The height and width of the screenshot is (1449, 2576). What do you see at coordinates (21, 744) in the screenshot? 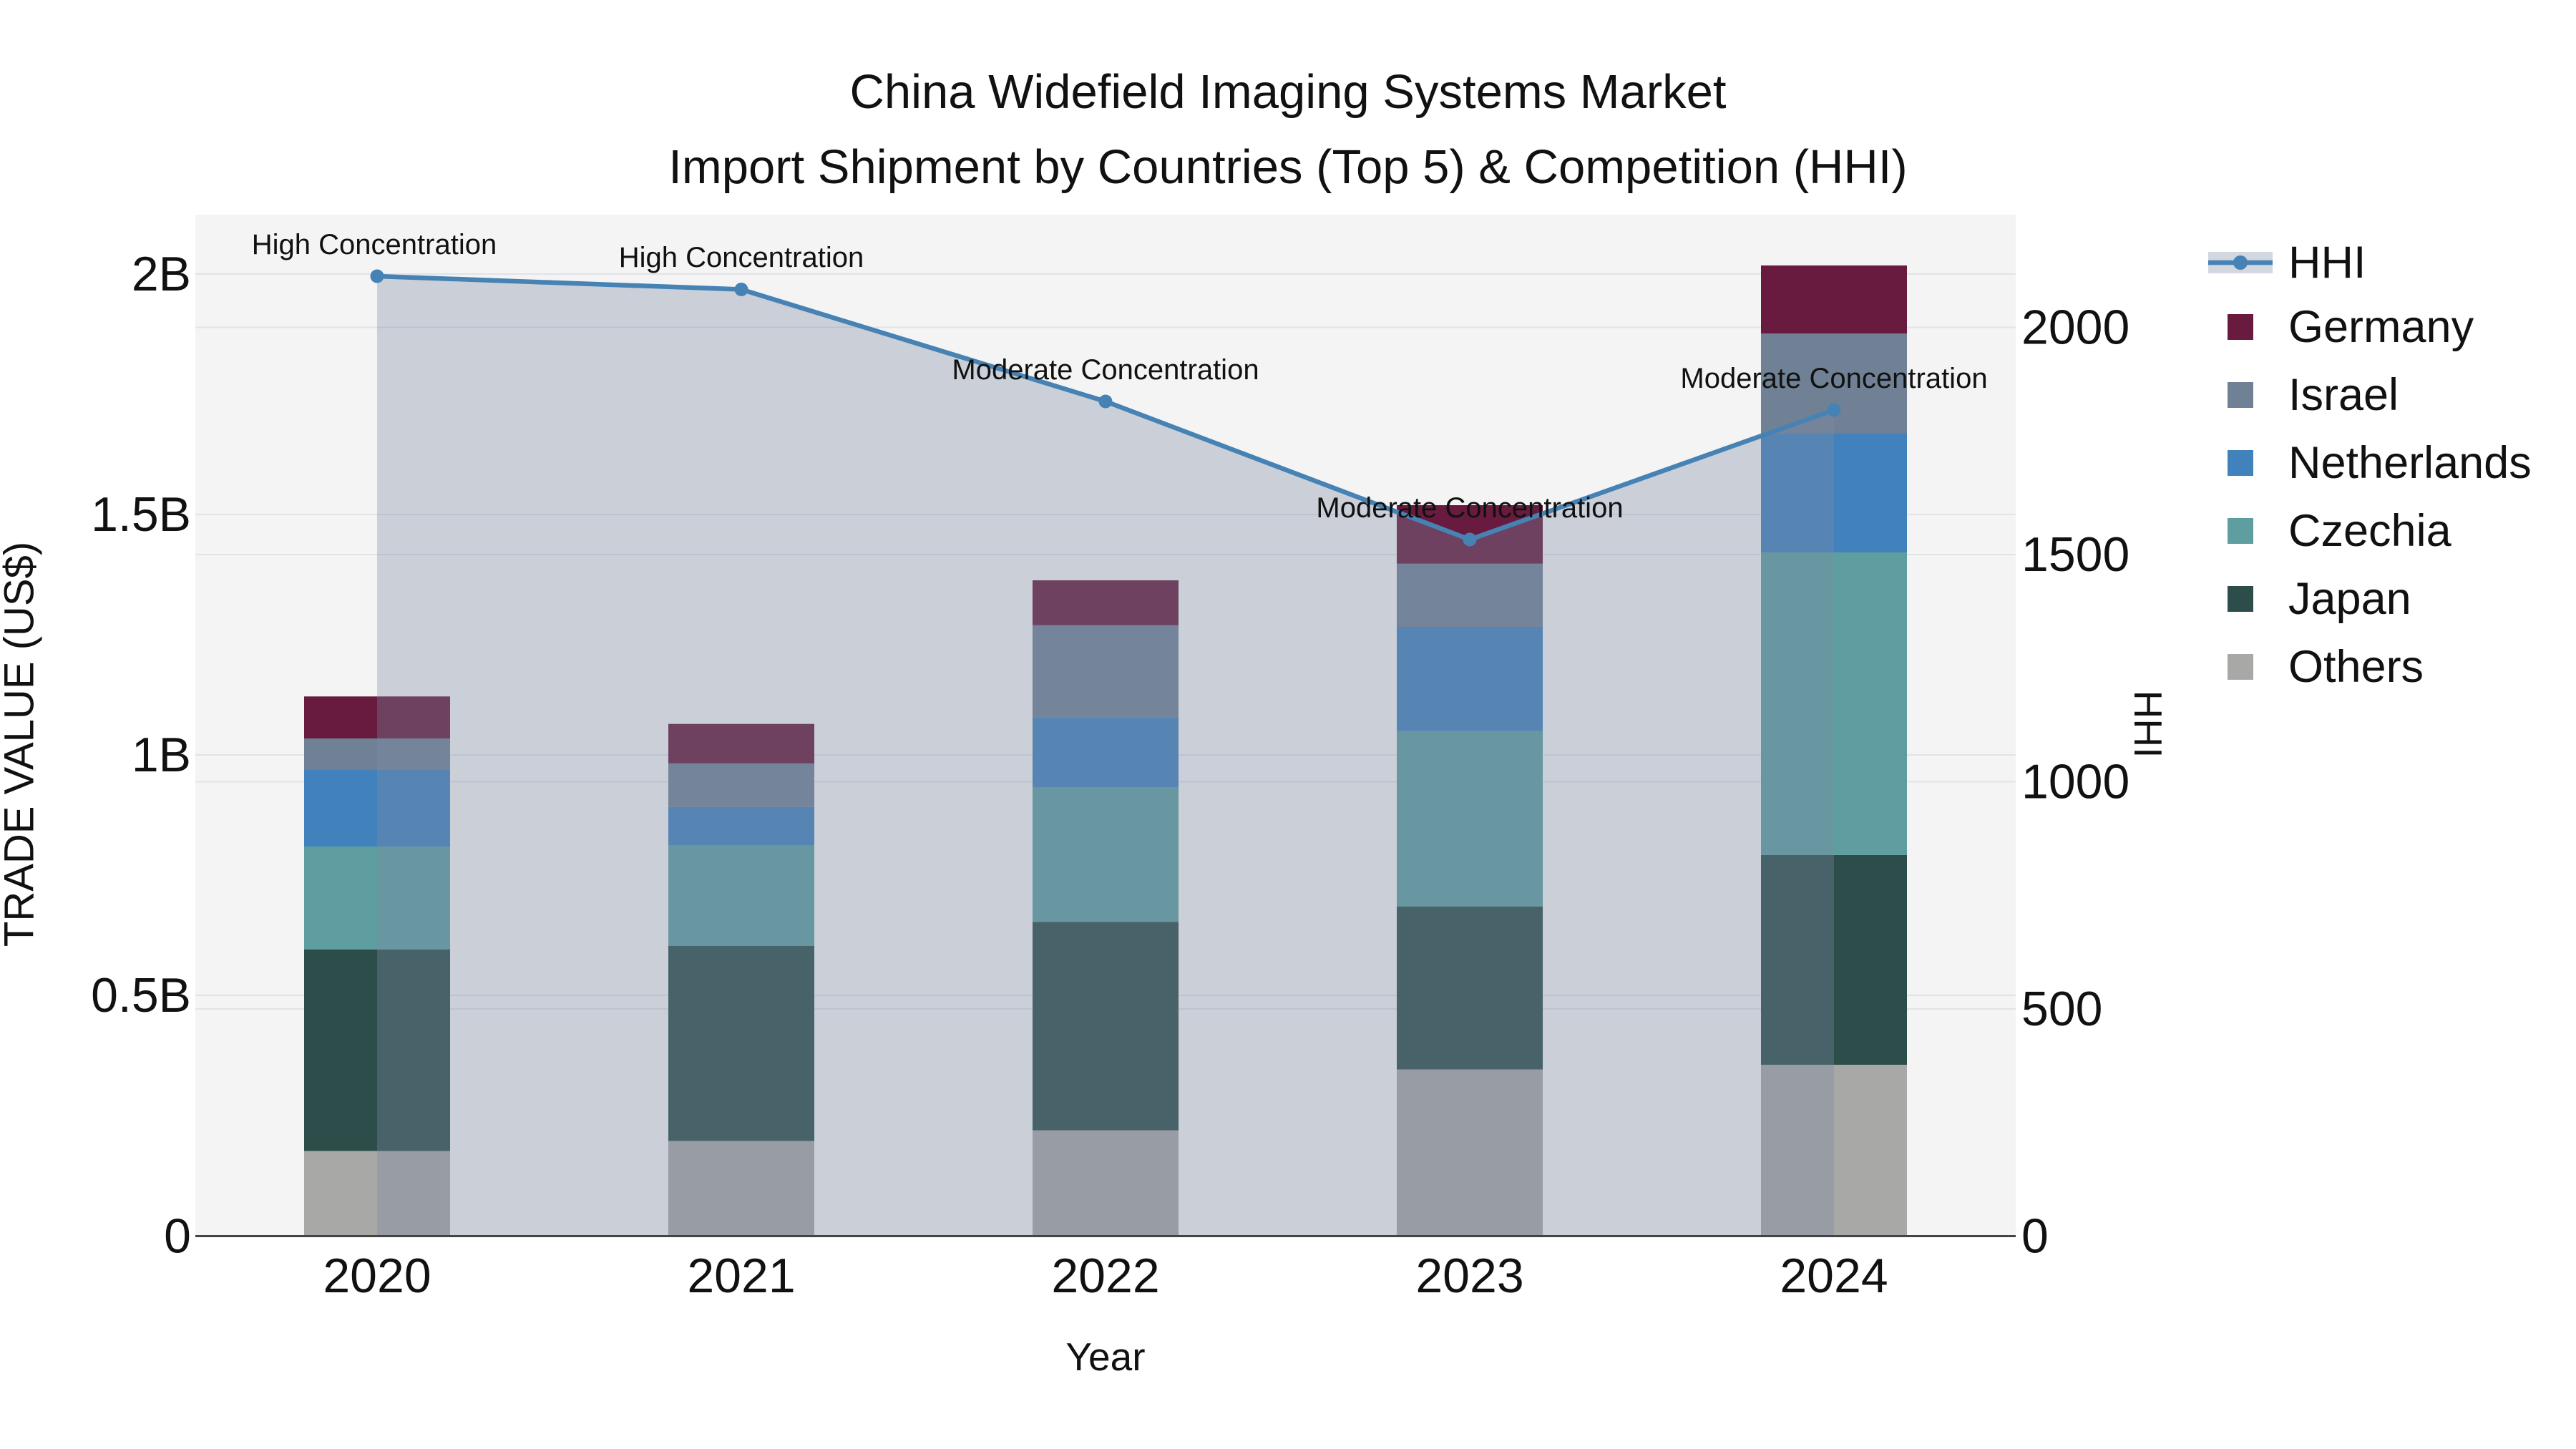
I see `svg-text: TRADE VALUE (US$)` at bounding box center [21, 744].